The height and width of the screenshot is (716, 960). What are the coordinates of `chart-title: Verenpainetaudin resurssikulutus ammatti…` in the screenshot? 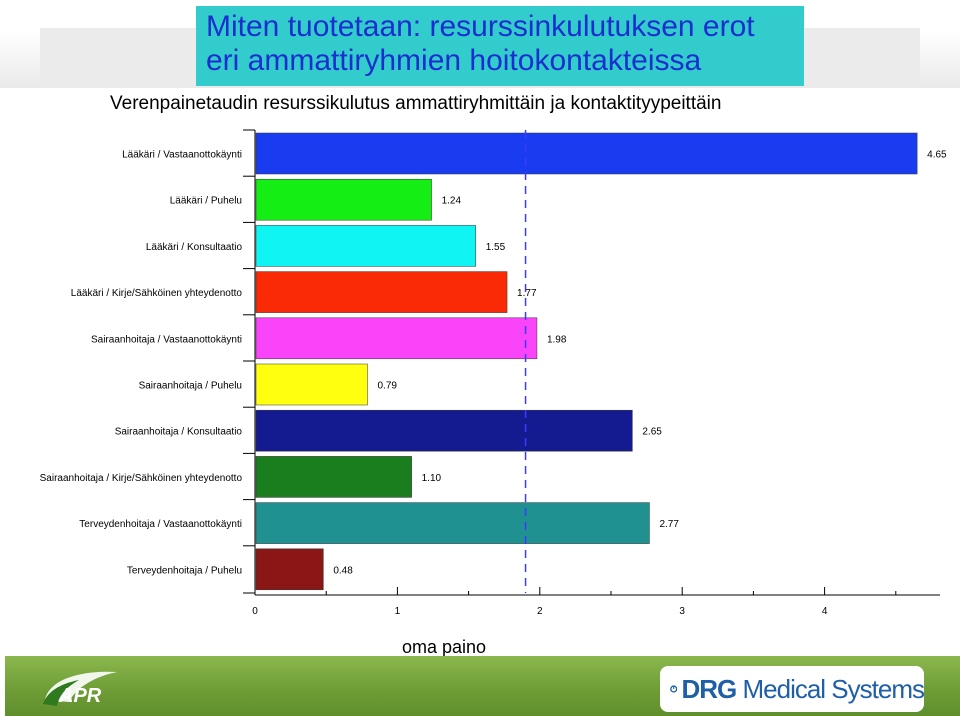 It's located at (415, 103).